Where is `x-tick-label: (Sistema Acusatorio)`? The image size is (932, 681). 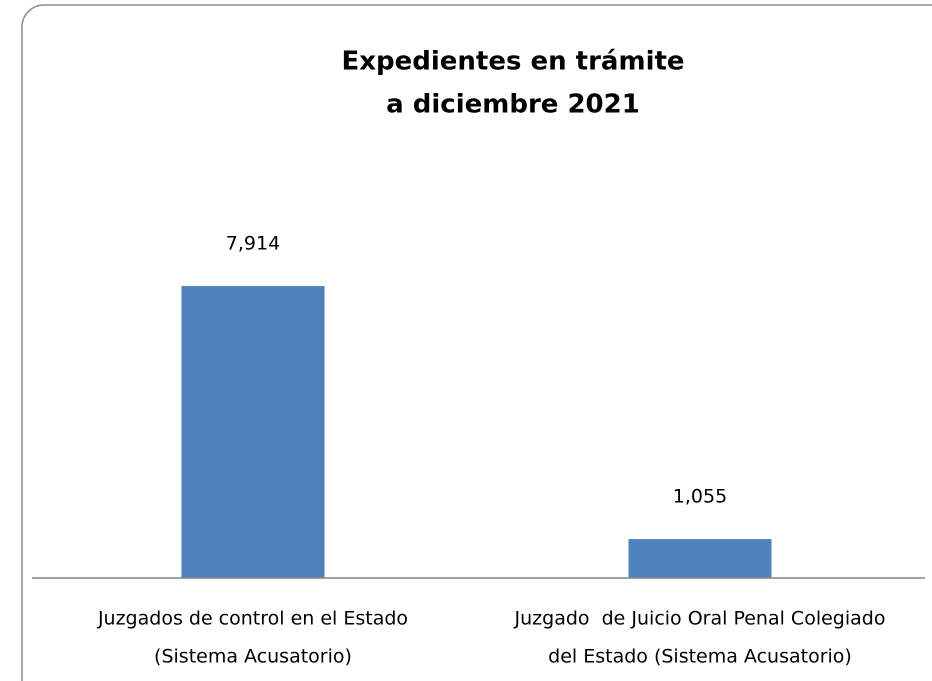
x-tick-label: (Sistema Acusatorio) is located at coordinates (253, 657).